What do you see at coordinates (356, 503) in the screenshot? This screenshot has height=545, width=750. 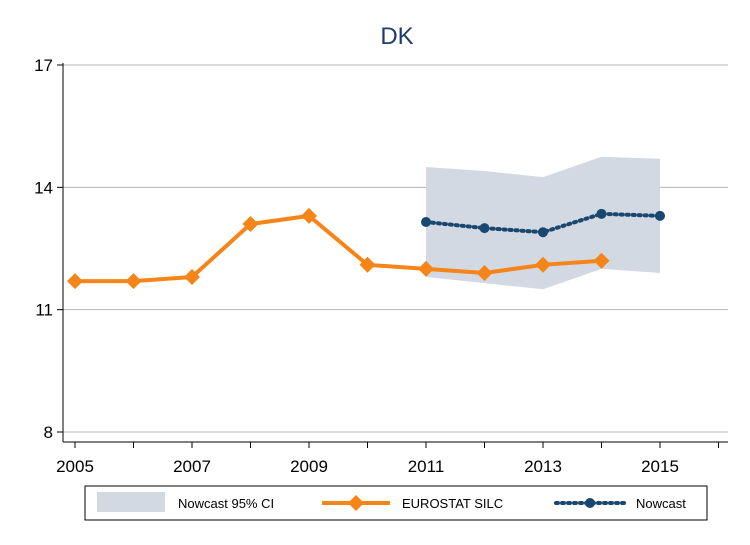 I see `legend-marker-eurostat` at bounding box center [356, 503].